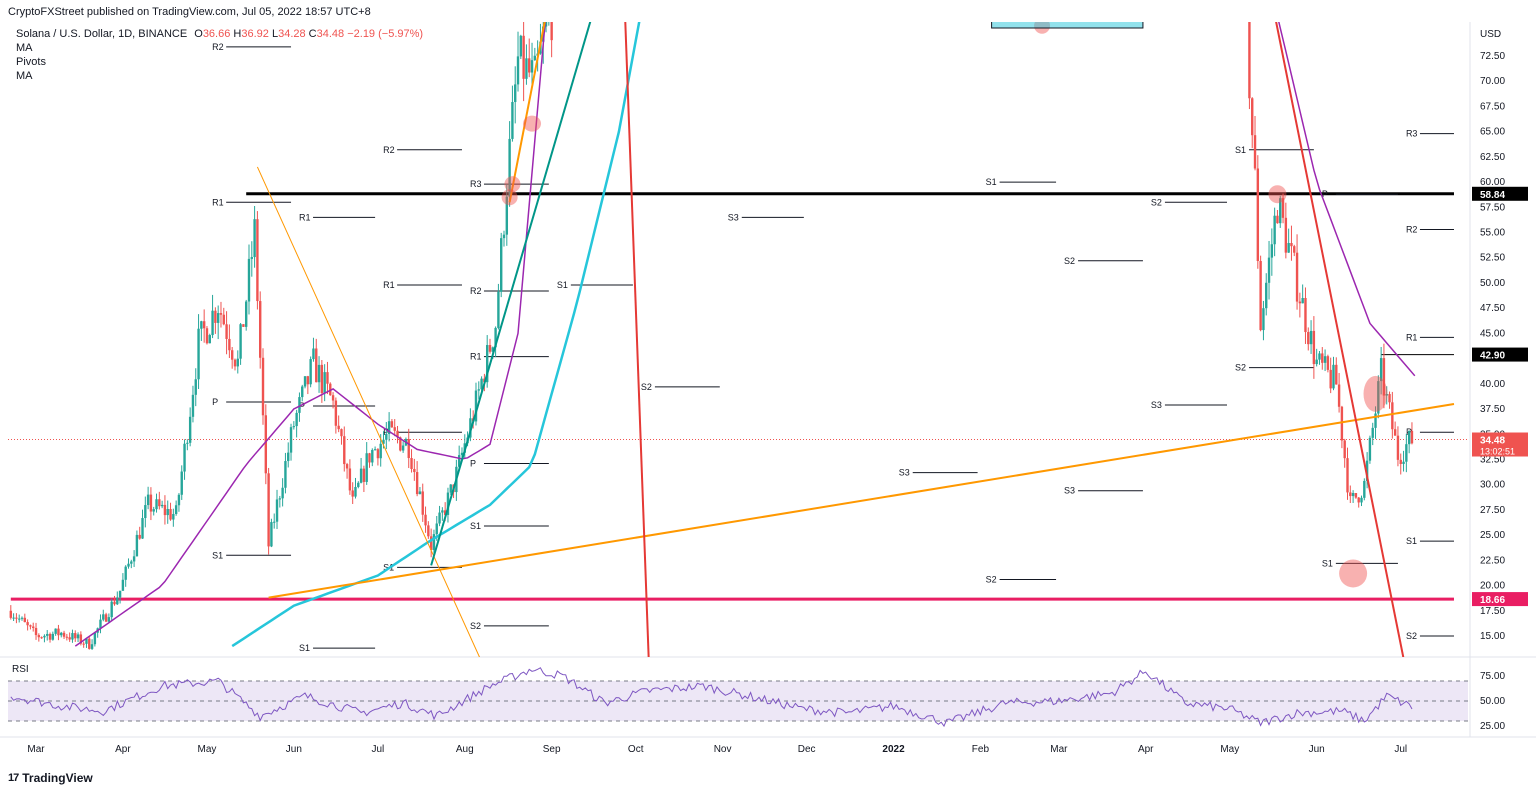 The height and width of the screenshot is (793, 1536). I want to click on low-label: L, so click(275, 34).